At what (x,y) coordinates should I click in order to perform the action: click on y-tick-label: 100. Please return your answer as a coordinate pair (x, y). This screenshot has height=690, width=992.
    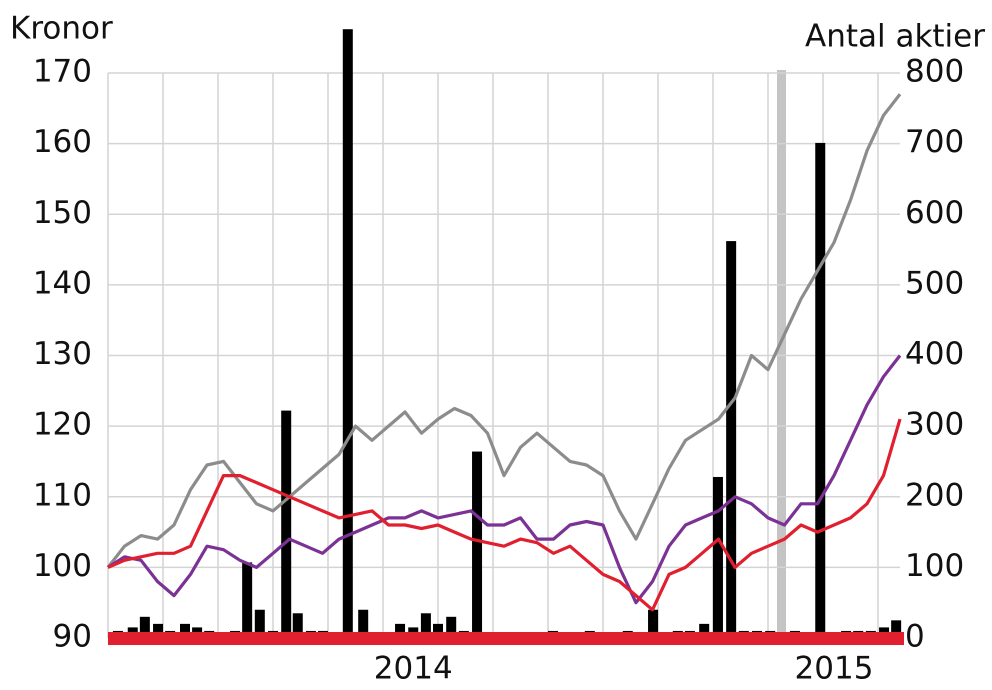
    Looking at the image, I should click on (62, 566).